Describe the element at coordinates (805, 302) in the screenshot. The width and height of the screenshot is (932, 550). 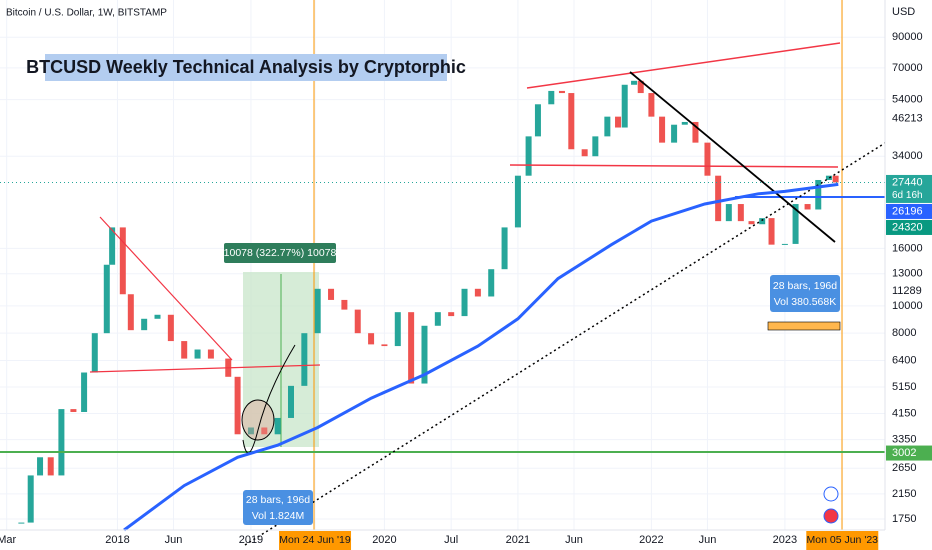
I see `range-vol: Vol 380.568K` at that location.